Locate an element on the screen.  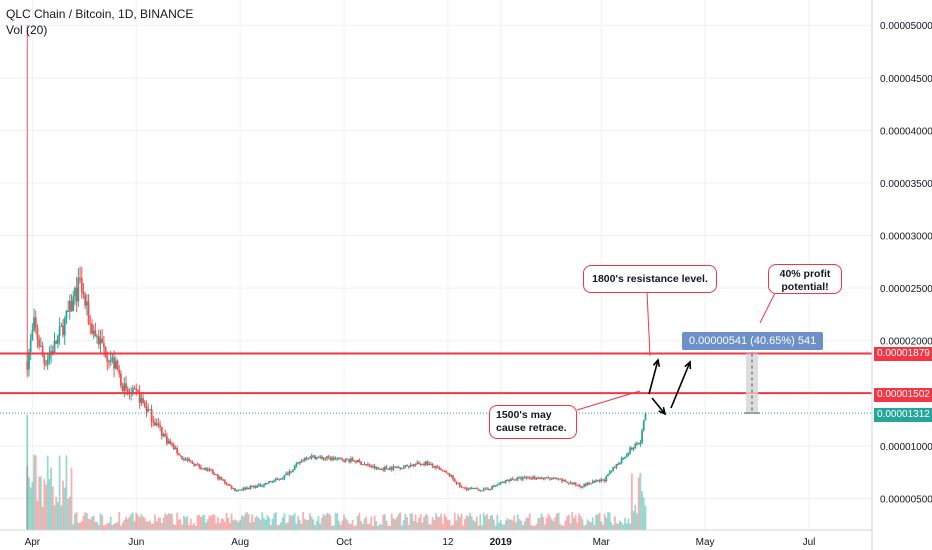
resistance-callout: 1800's resistance level. is located at coordinates (650, 279).